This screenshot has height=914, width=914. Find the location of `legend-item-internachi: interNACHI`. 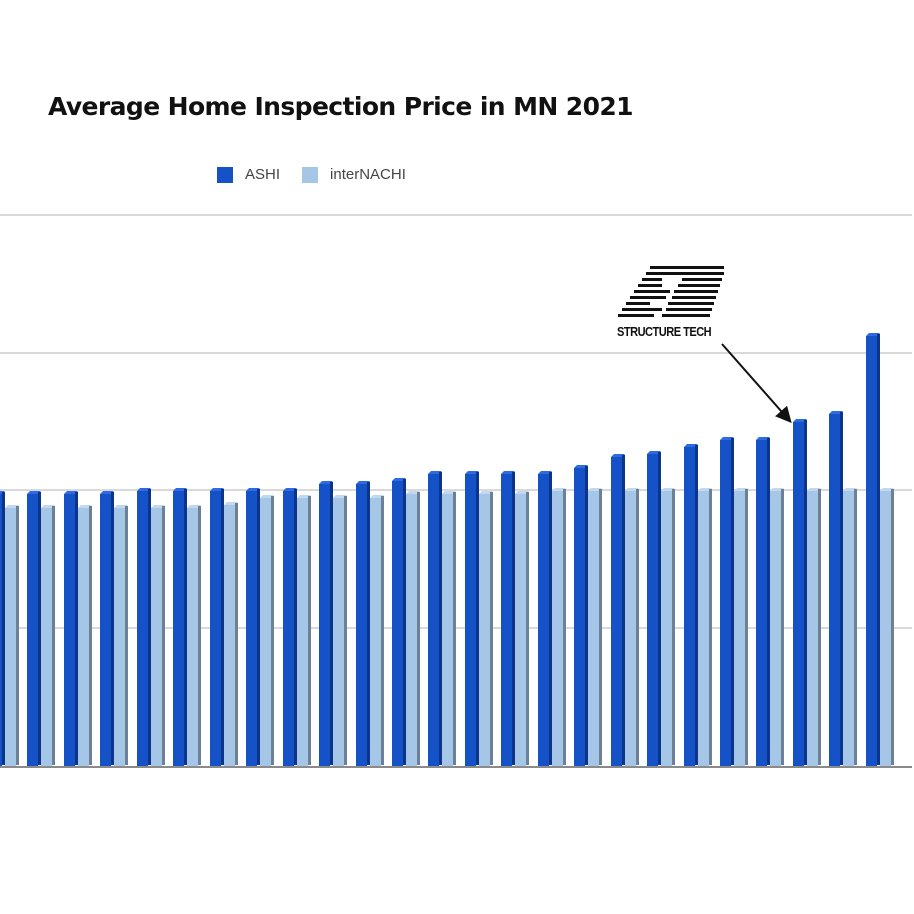

legend-item-internachi: interNACHI is located at coordinates (354, 174).